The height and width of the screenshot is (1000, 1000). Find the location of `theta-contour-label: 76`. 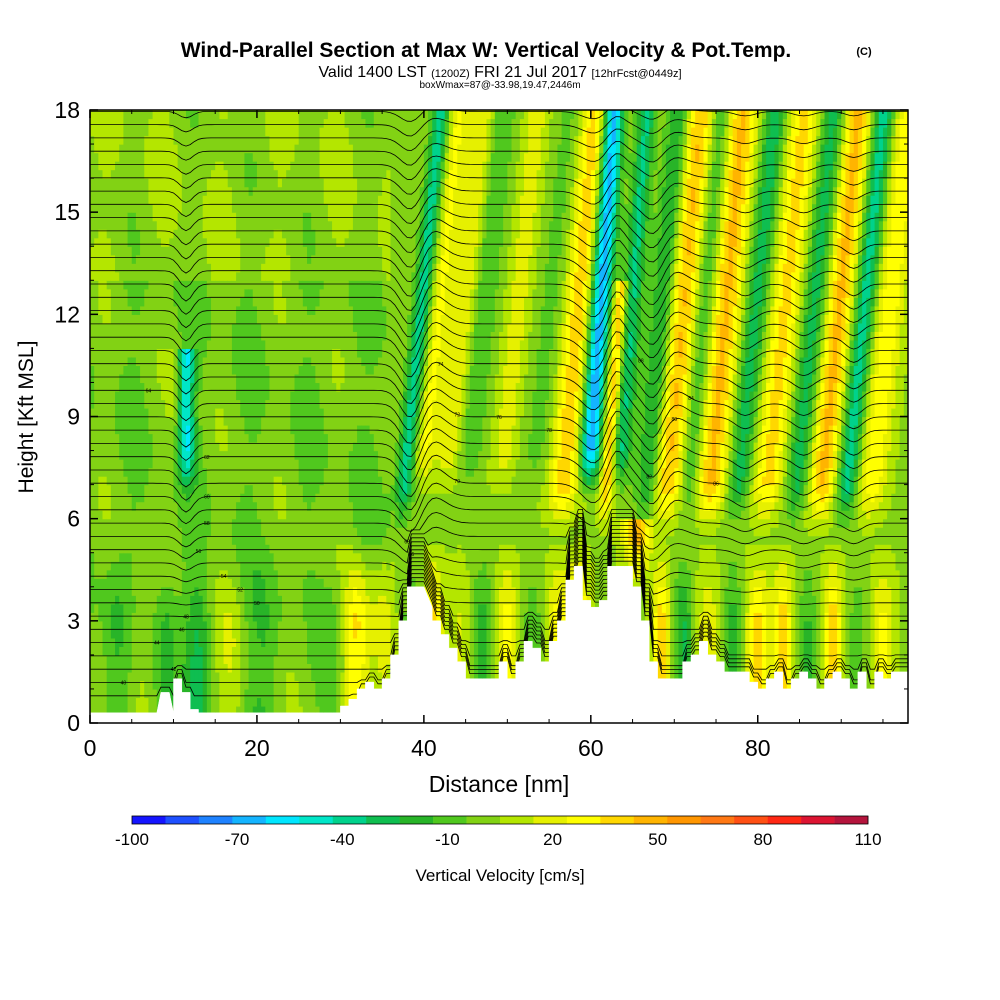

theta-contour-label: 76 is located at coordinates (499, 418).